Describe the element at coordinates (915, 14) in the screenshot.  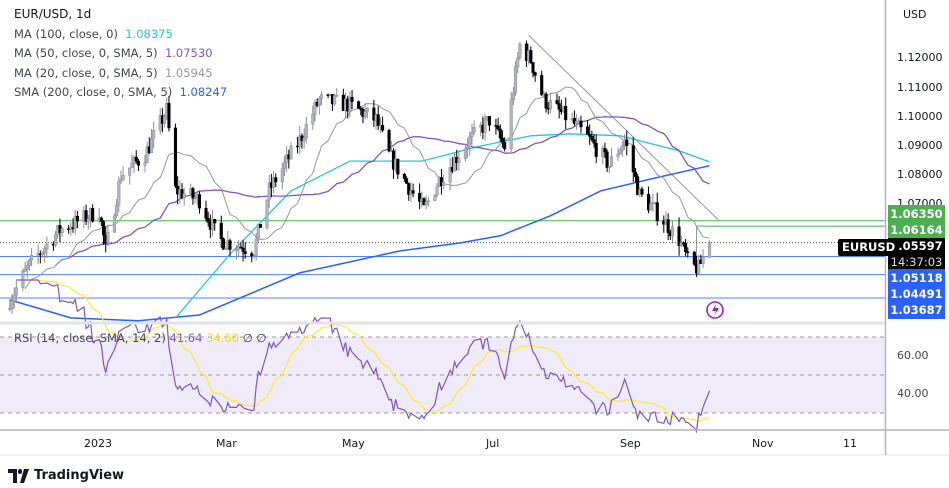
I see `currency-label: USD` at that location.